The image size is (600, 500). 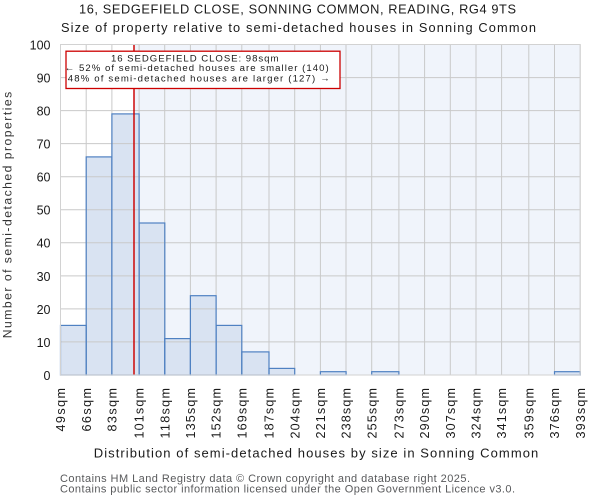 What do you see at coordinates (477, 413) in the screenshot?
I see `svg-text: 324sqm` at bounding box center [477, 413].